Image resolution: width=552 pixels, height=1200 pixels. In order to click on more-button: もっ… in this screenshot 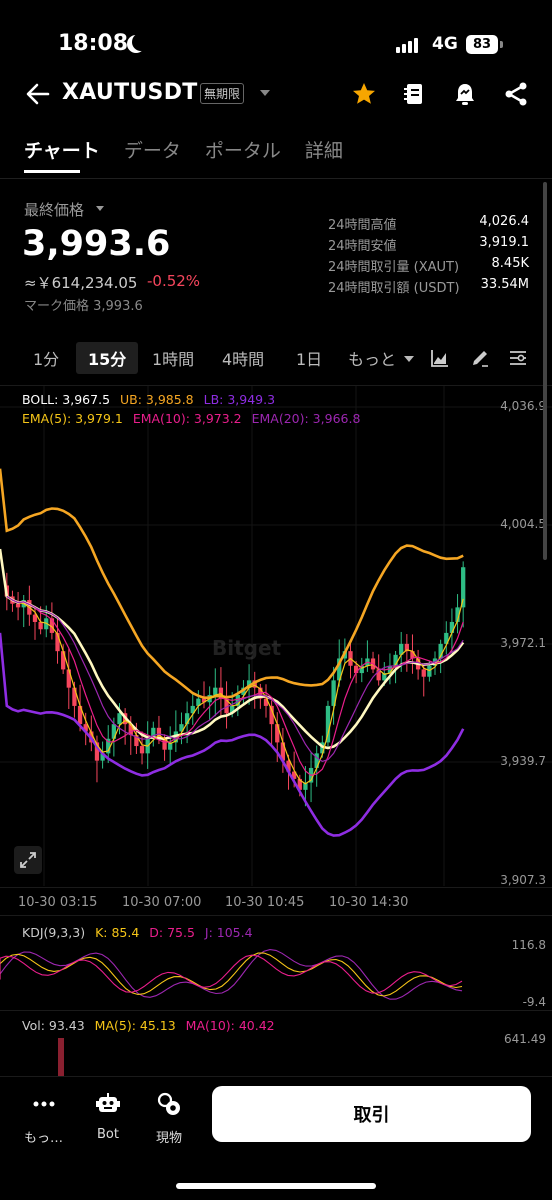, I will do `click(43, 1118)`.